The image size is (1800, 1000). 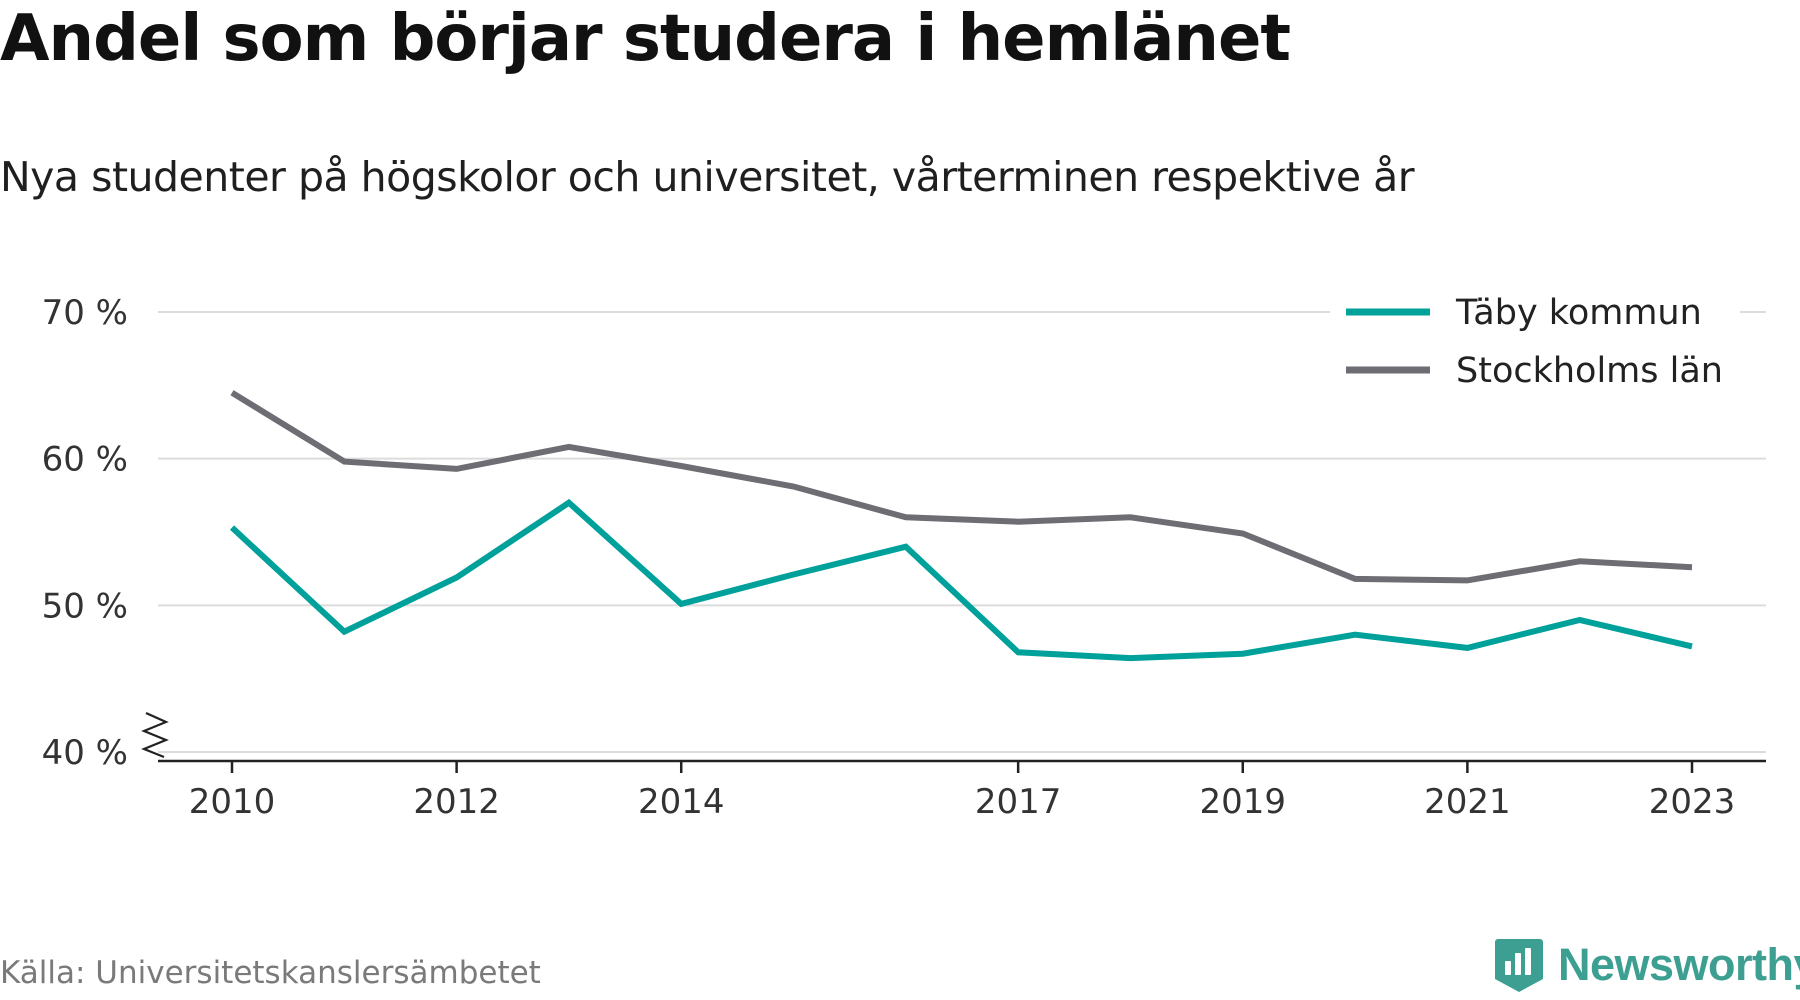 What do you see at coordinates (232, 802) in the screenshot?
I see `x-tick-label: 2010` at bounding box center [232, 802].